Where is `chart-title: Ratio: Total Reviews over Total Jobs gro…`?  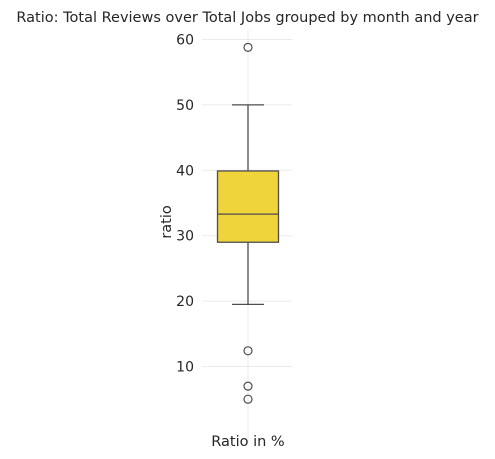 chart-title: Ratio: Total Reviews over Total Jobs gro… is located at coordinates (247, 18).